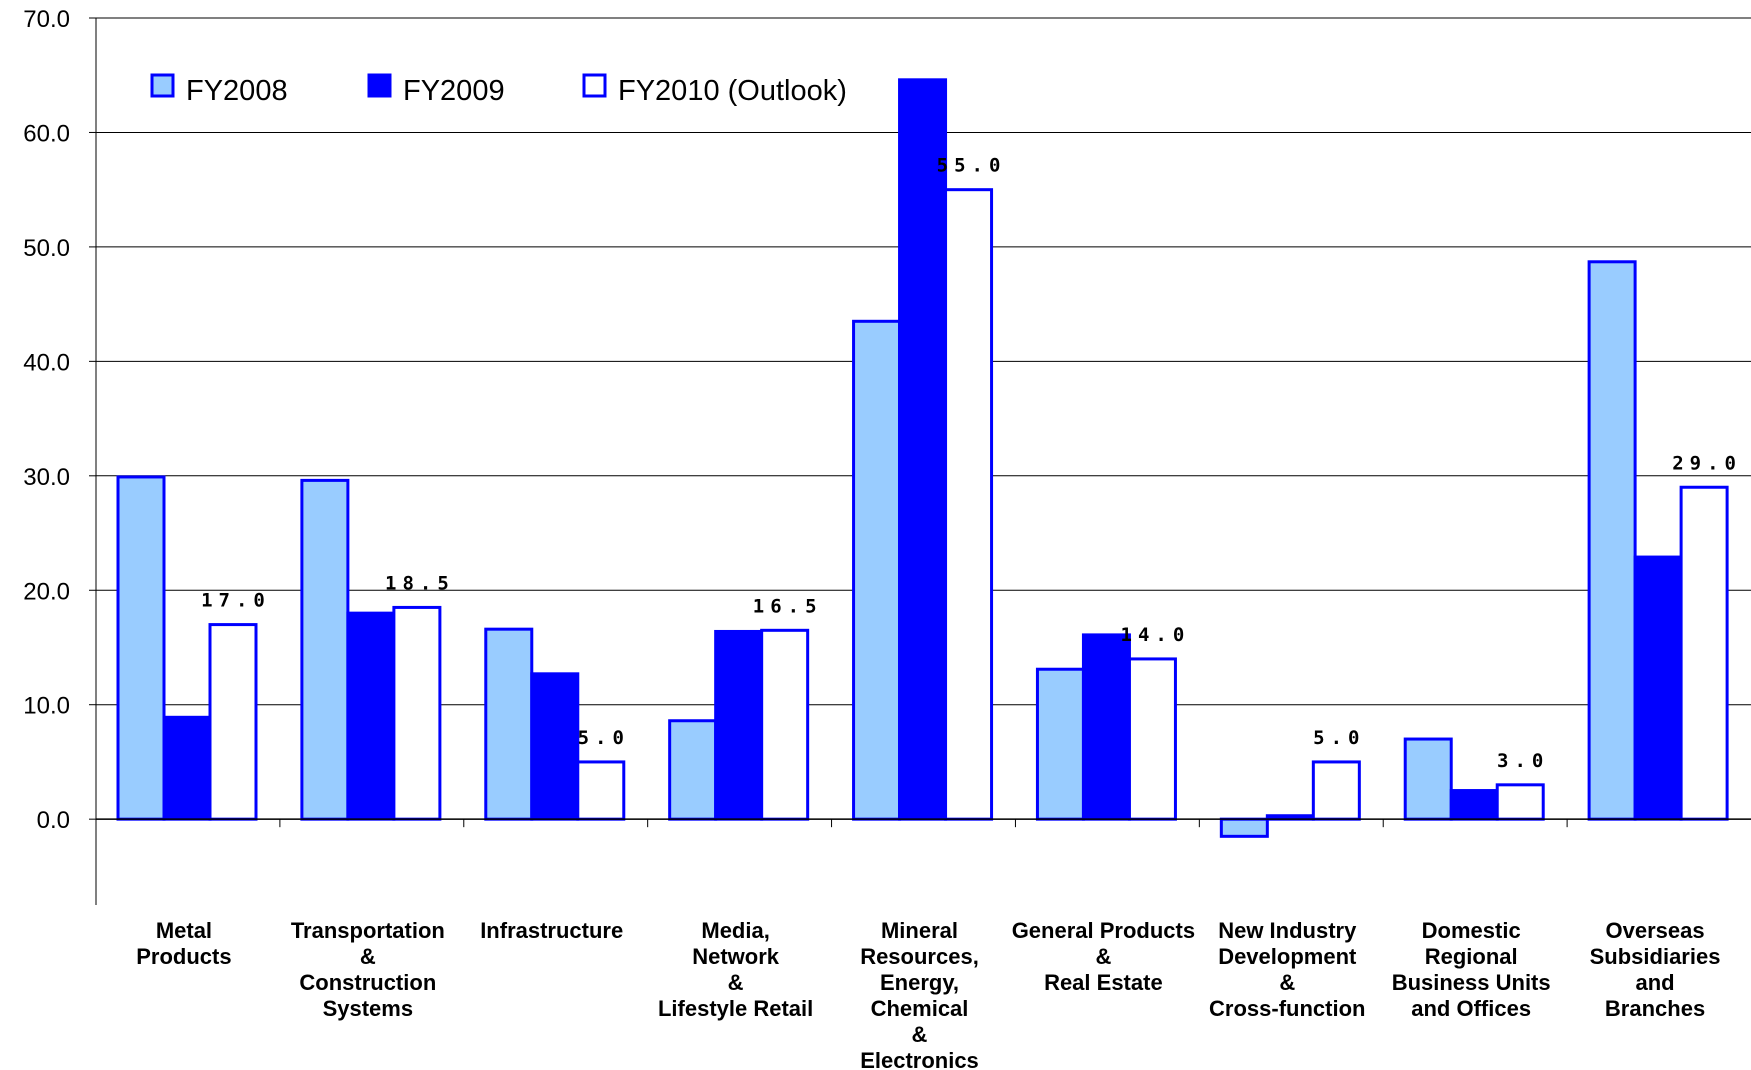 The image size is (1751, 1070). I want to click on data-label: 29.0, so click(1707, 463).